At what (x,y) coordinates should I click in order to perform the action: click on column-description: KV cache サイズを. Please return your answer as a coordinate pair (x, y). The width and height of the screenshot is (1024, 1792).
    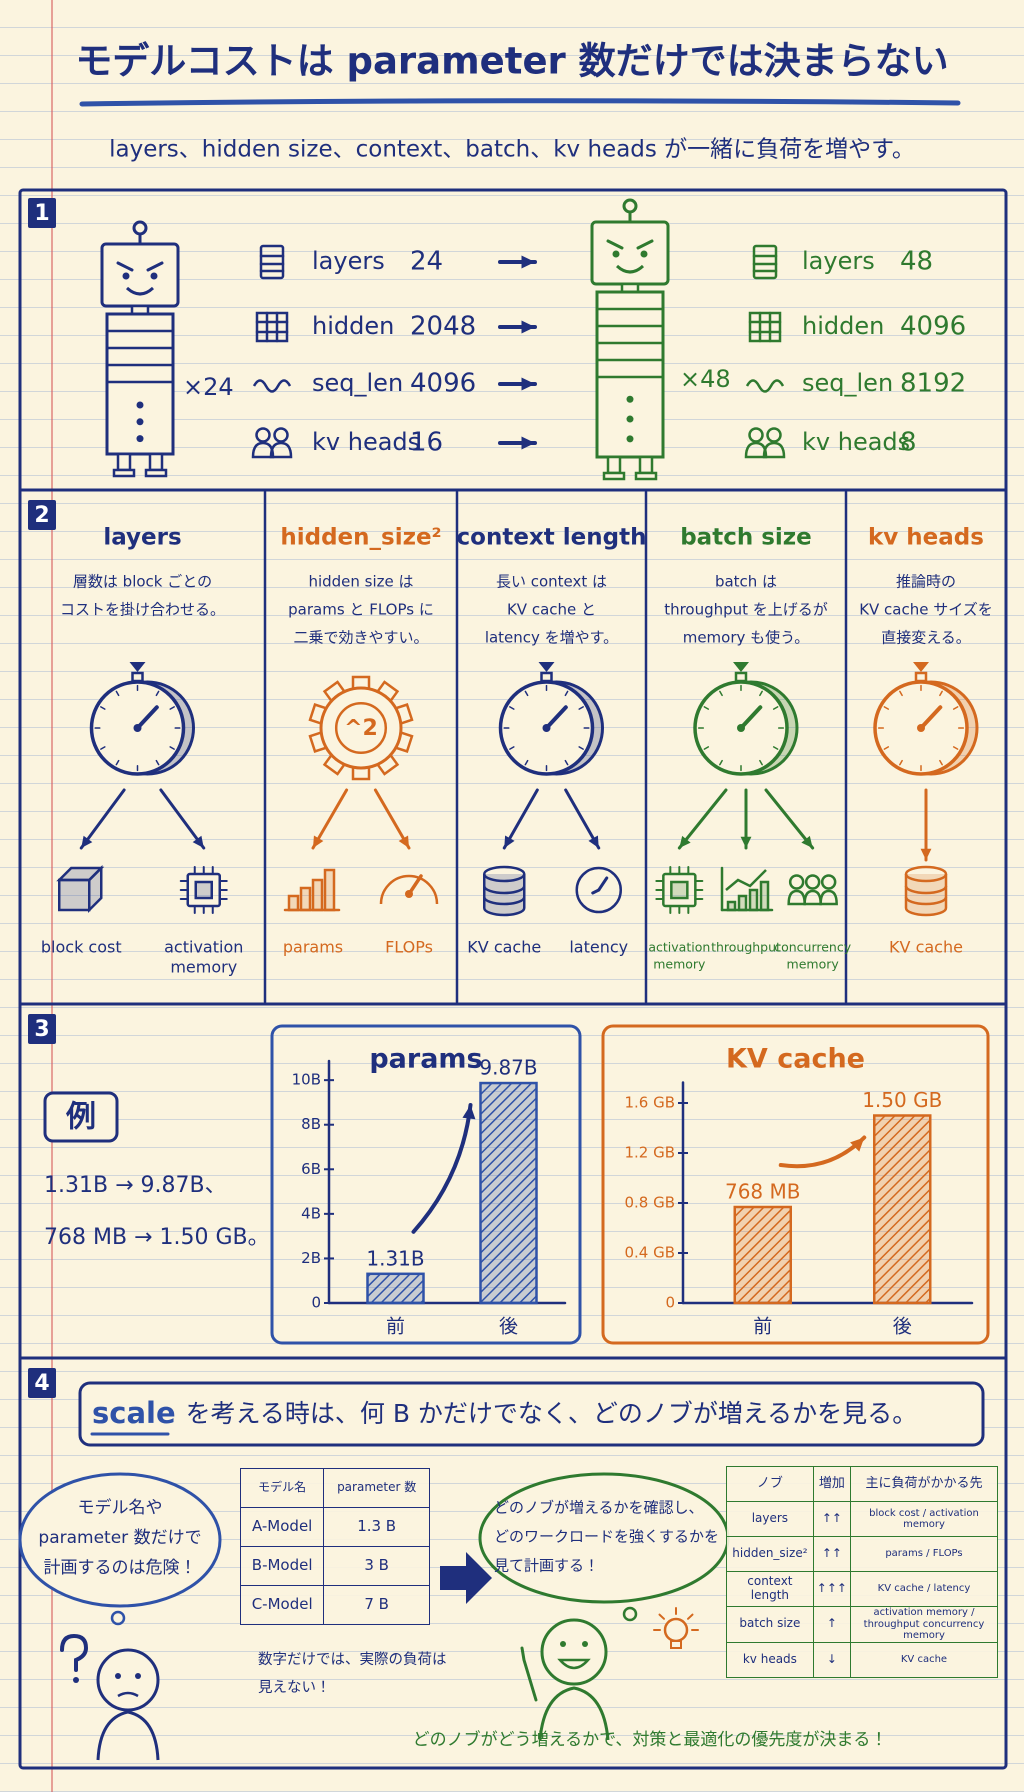
    Looking at the image, I should click on (926, 610).